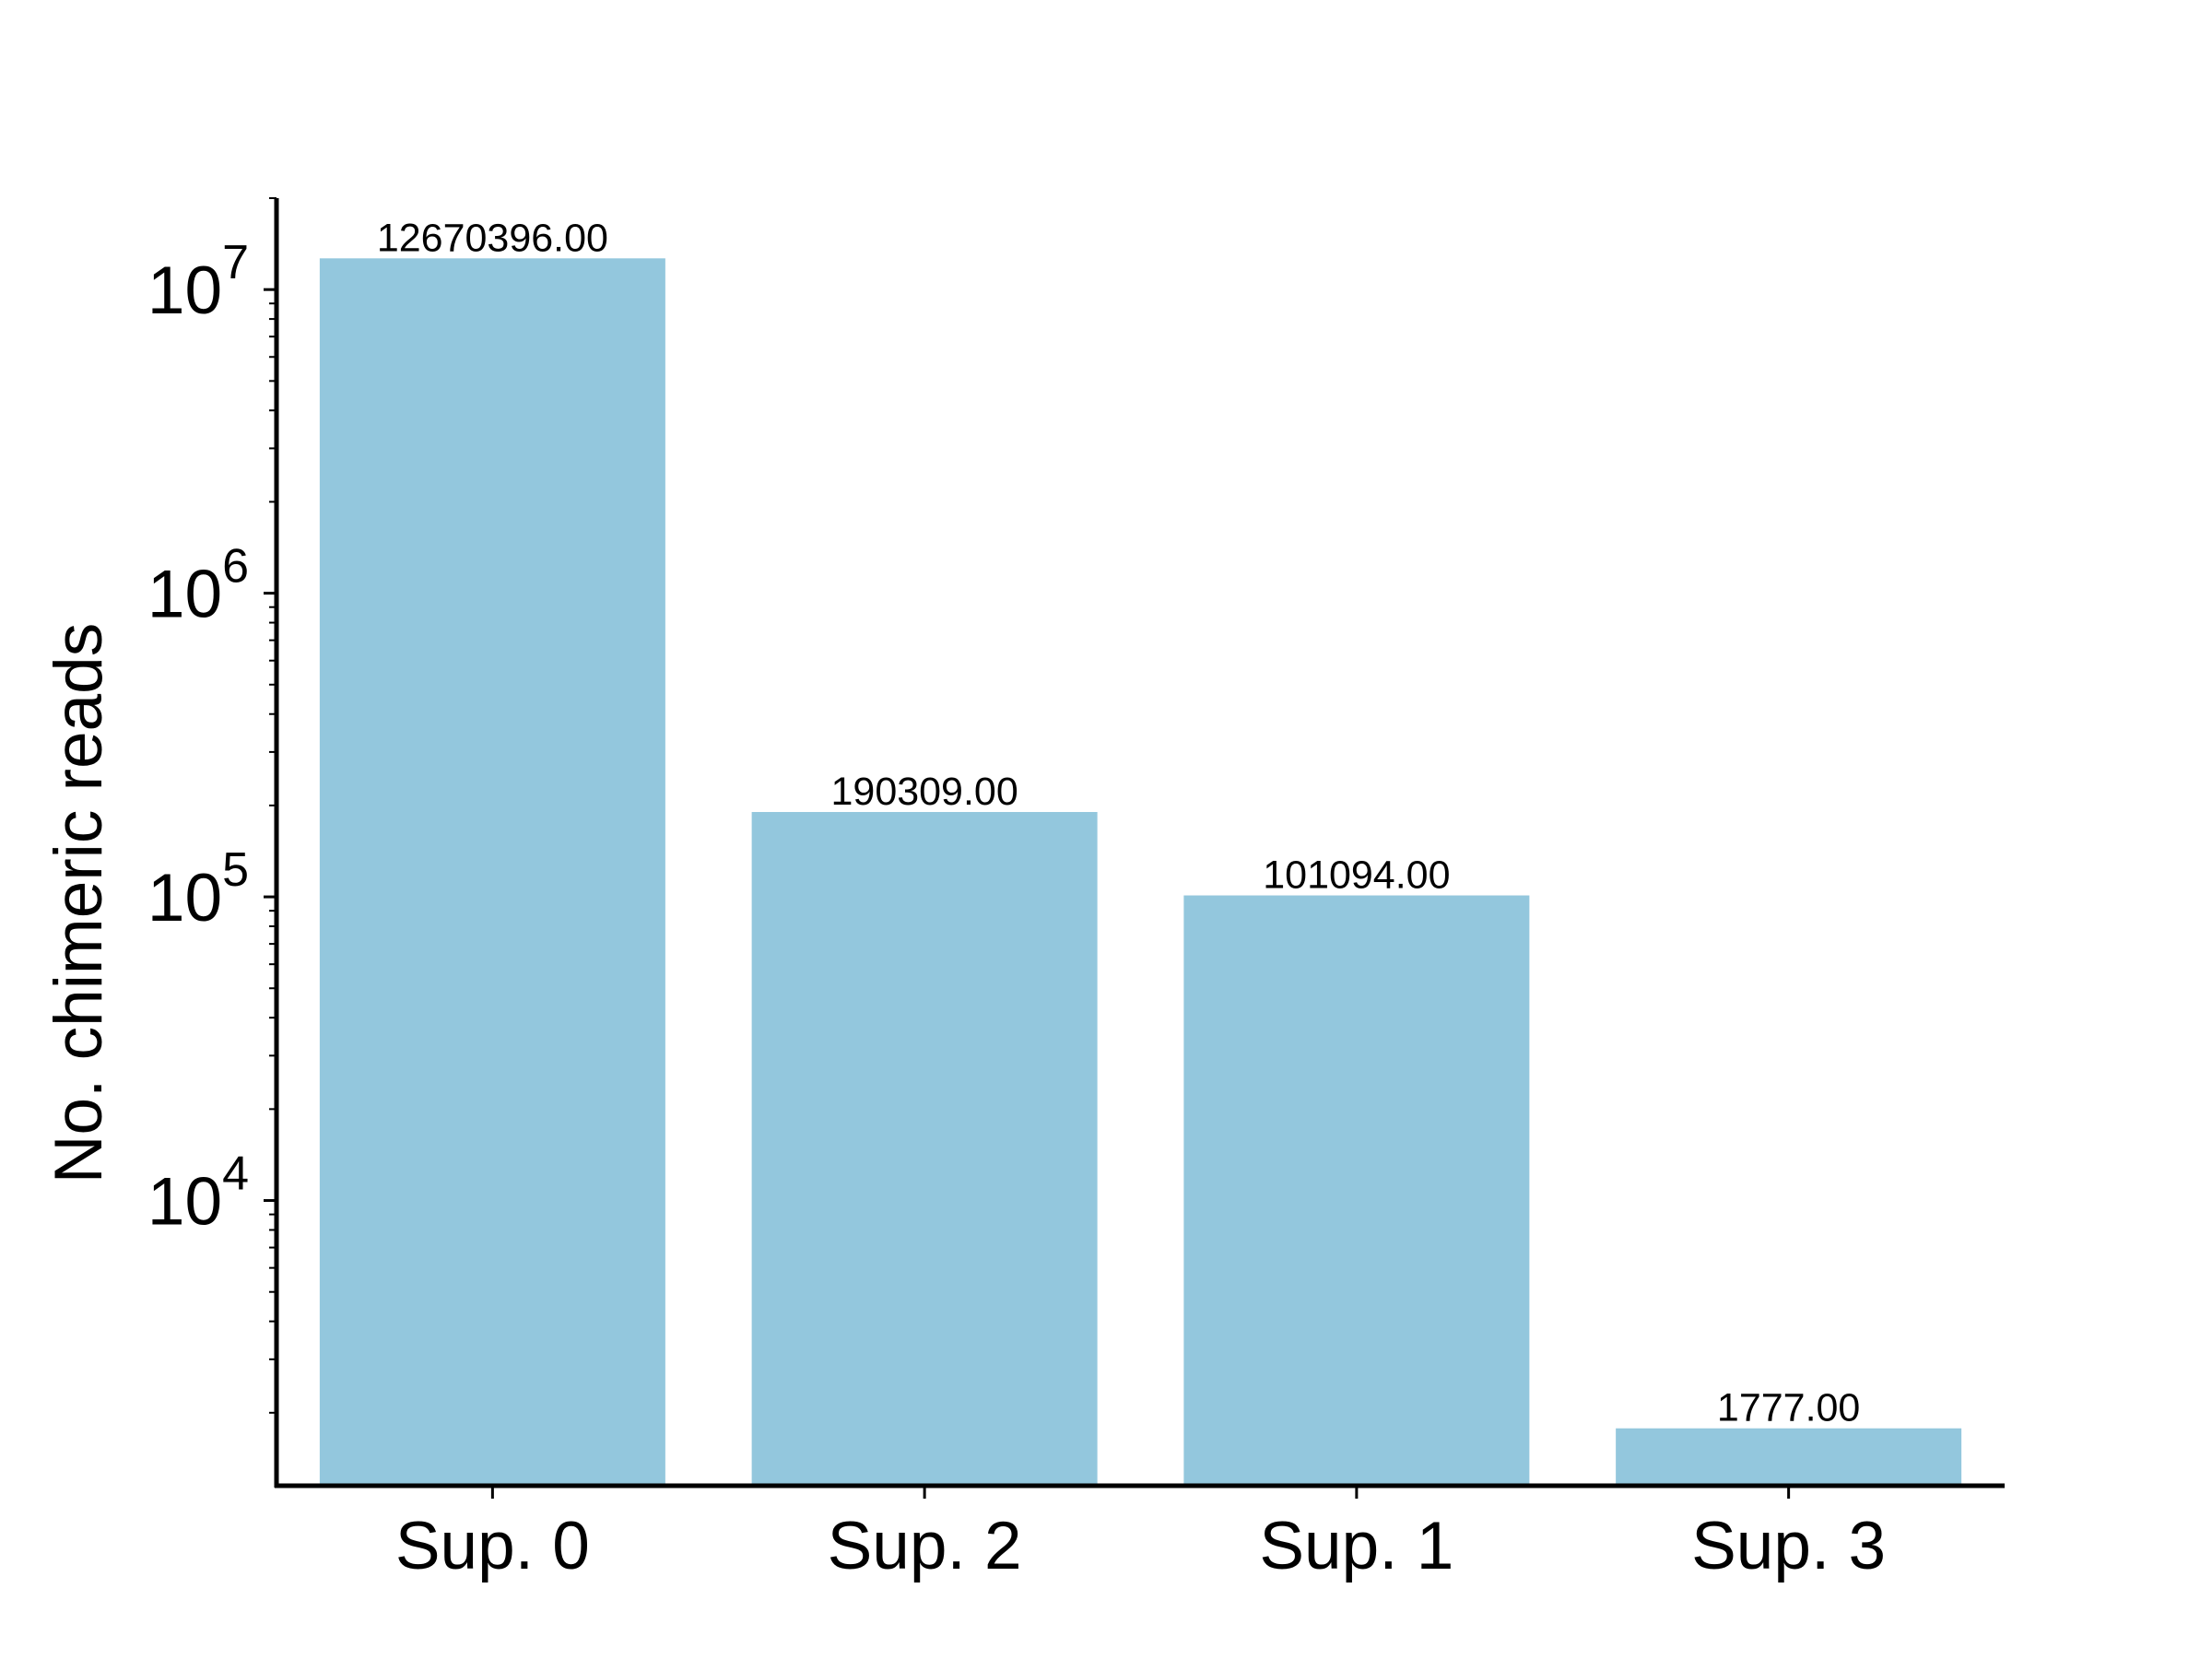 This screenshot has width=2212, height=1659. What do you see at coordinates (1788, 1546) in the screenshot?
I see `x-tick-label: Sup. 3` at bounding box center [1788, 1546].